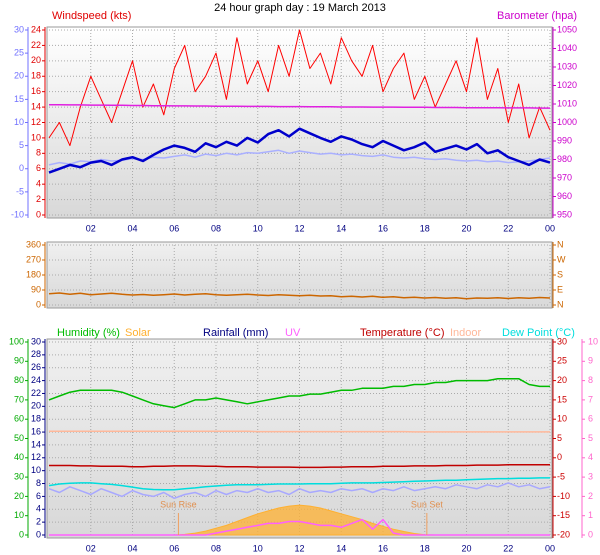 The image size is (600, 555). Describe the element at coordinates (19, 419) in the screenshot. I see `y-tick-label: 60` at that location.